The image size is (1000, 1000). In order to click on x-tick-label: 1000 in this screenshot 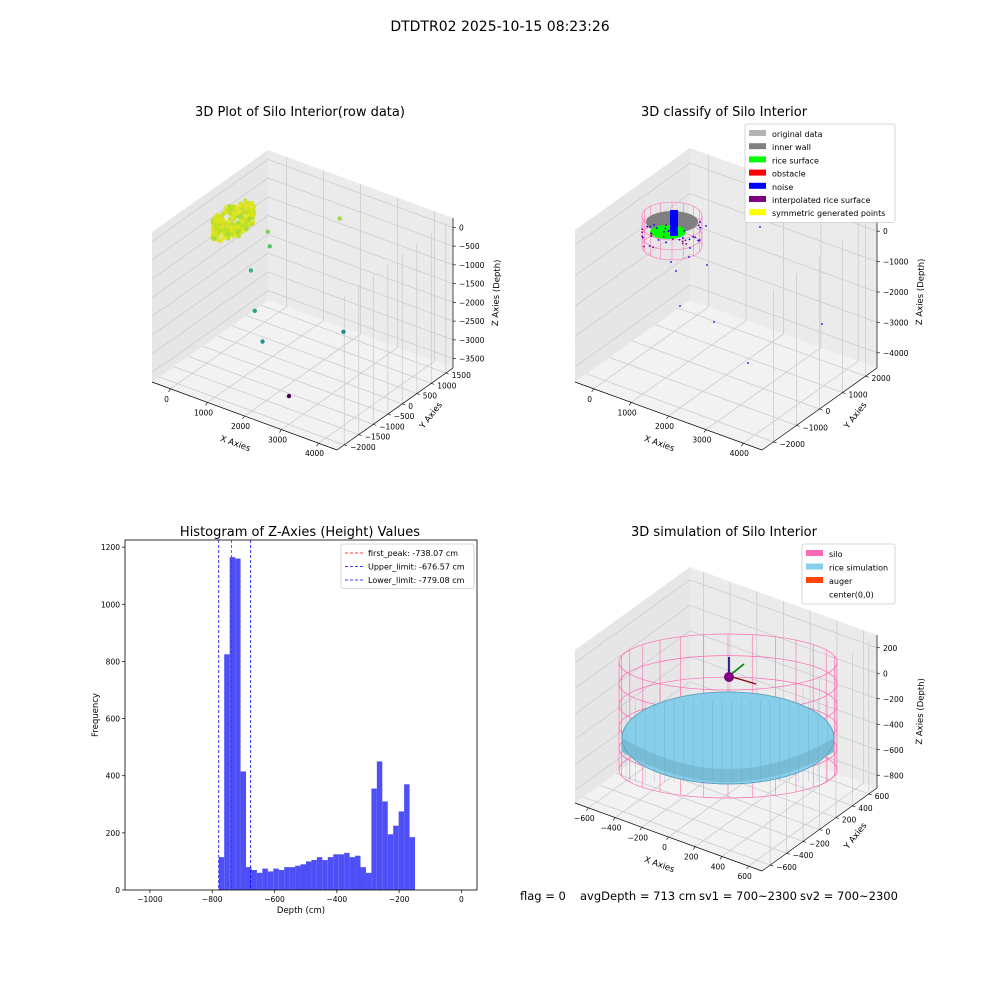, I will do `click(627, 412)`.